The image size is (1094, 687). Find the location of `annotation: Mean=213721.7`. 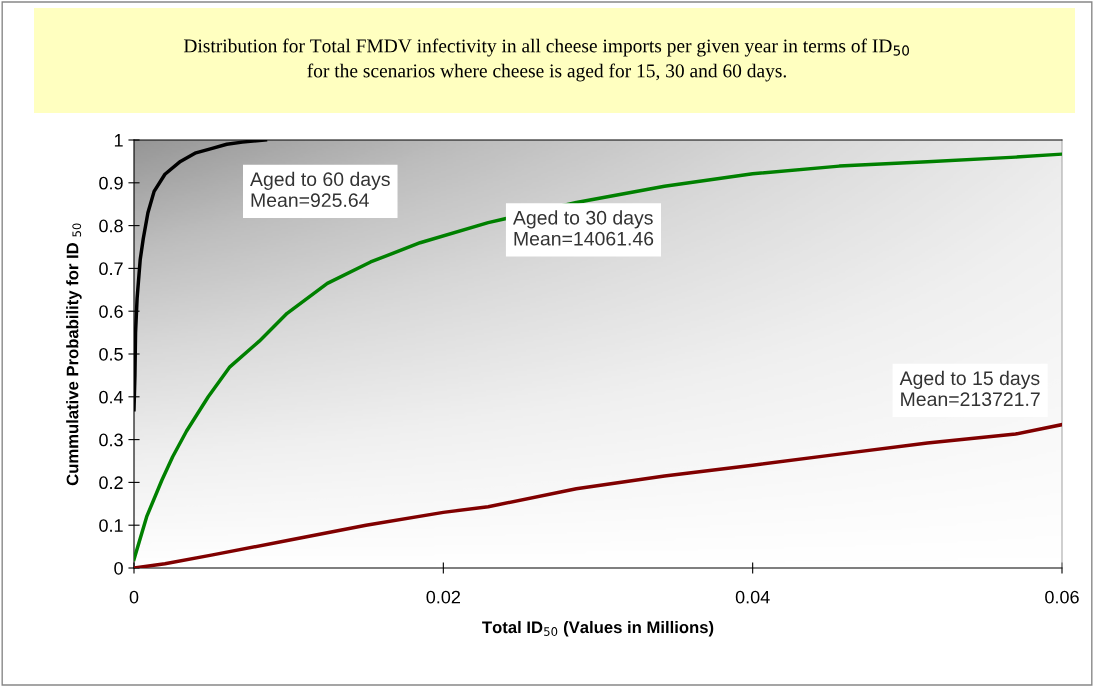

annotation: Mean=213721.7 is located at coordinates (970, 399).